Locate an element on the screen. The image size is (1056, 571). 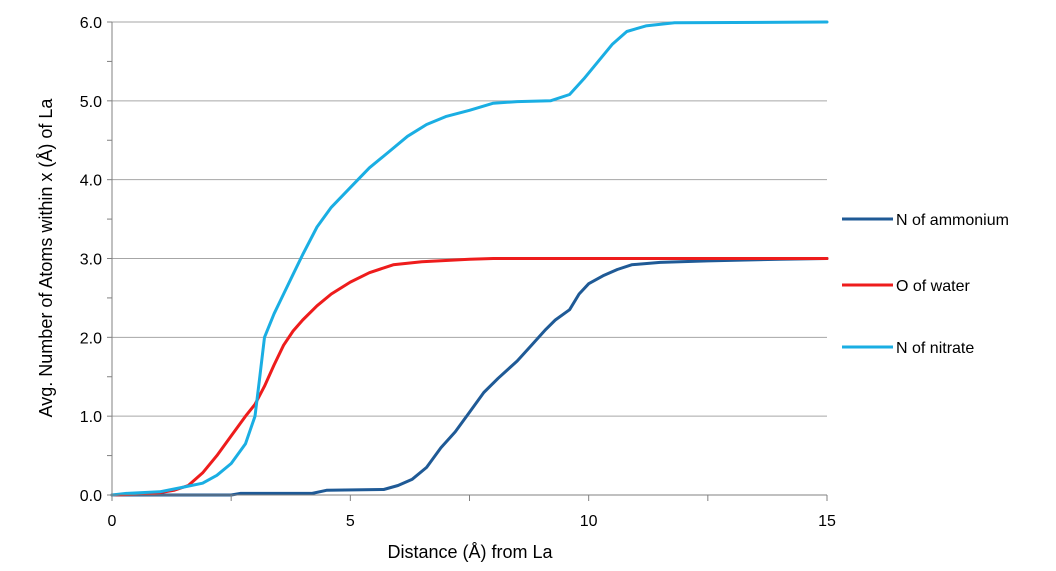
x-tick-label: 10 is located at coordinates (589, 521).